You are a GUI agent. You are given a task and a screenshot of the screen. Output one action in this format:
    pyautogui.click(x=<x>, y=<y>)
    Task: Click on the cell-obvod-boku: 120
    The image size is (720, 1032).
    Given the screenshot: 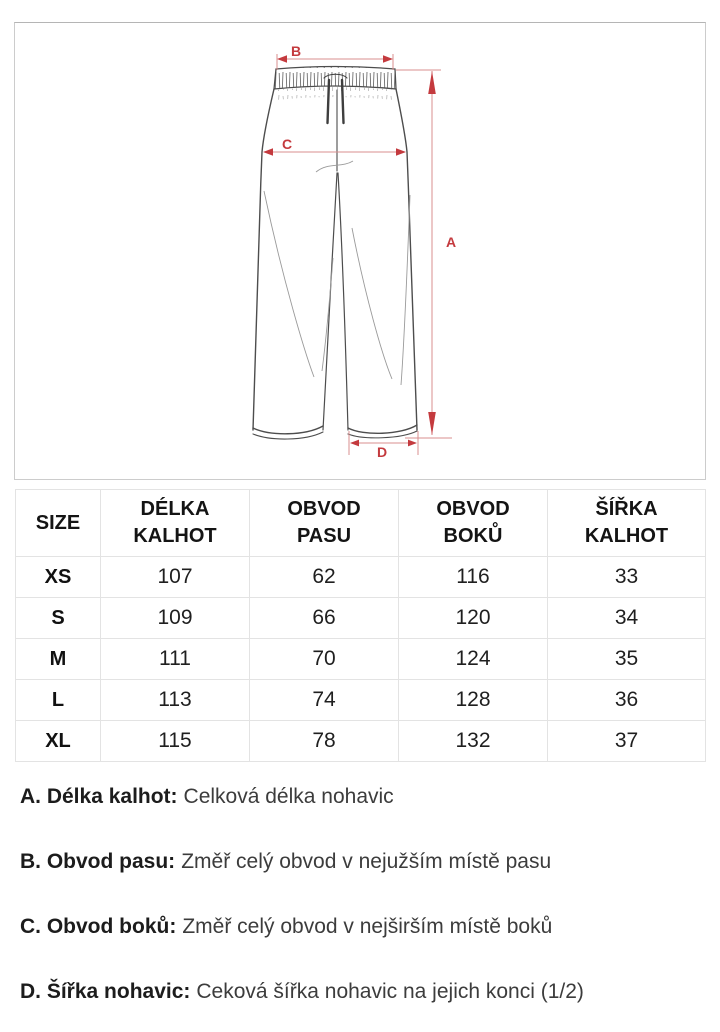 What is the action you would take?
    pyautogui.click(x=473, y=618)
    